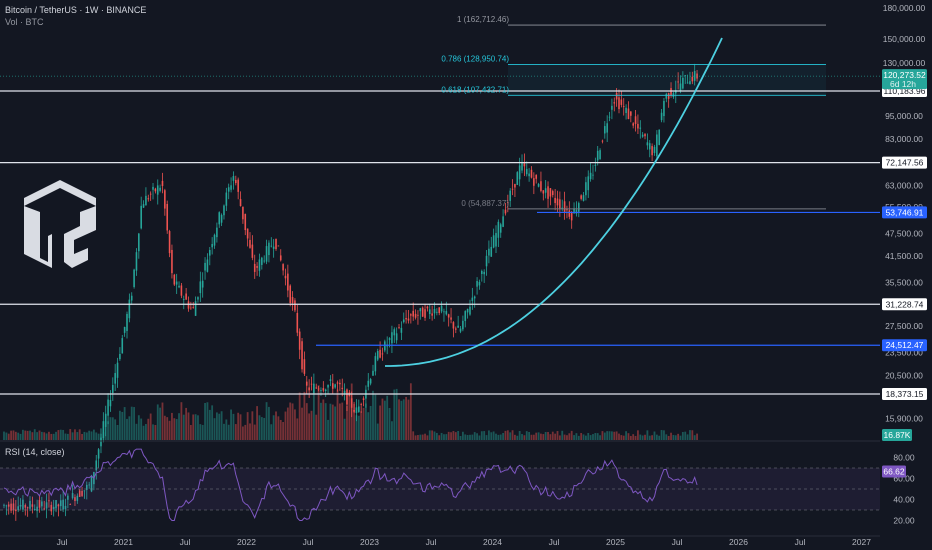 Image resolution: width=932 pixels, height=550 pixels. Describe the element at coordinates (350, 484) in the screenshot. I see `rsi-line` at that location.